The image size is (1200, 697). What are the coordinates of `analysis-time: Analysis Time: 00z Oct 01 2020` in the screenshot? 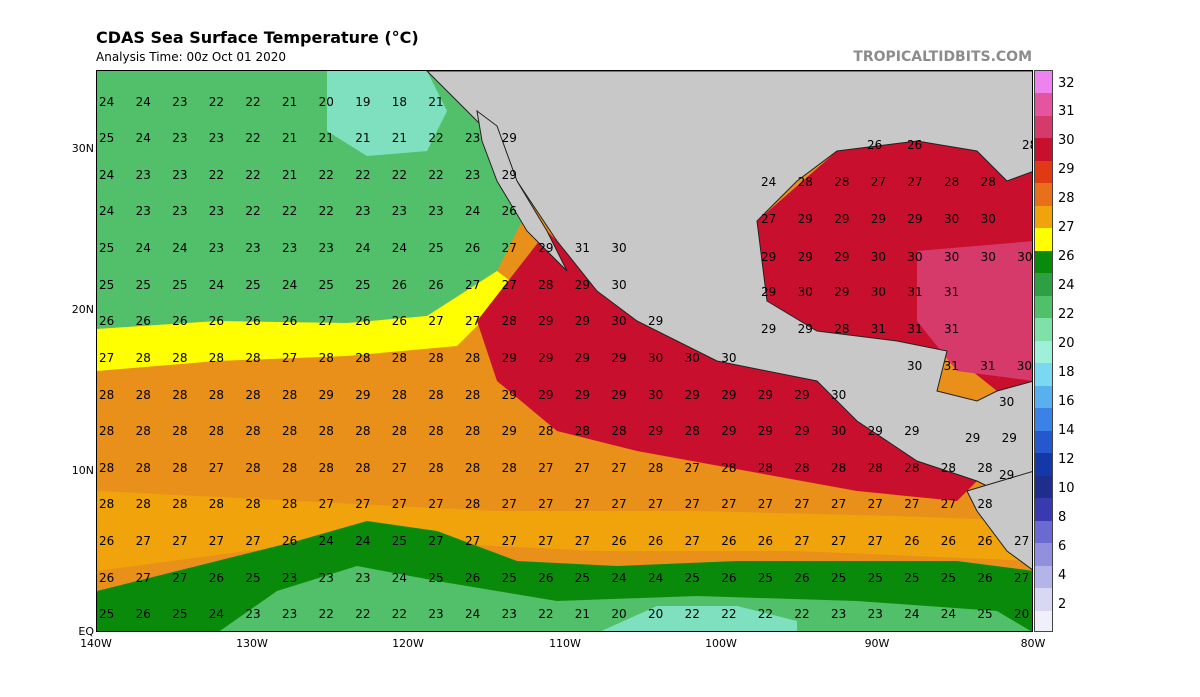 It's located at (191, 57).